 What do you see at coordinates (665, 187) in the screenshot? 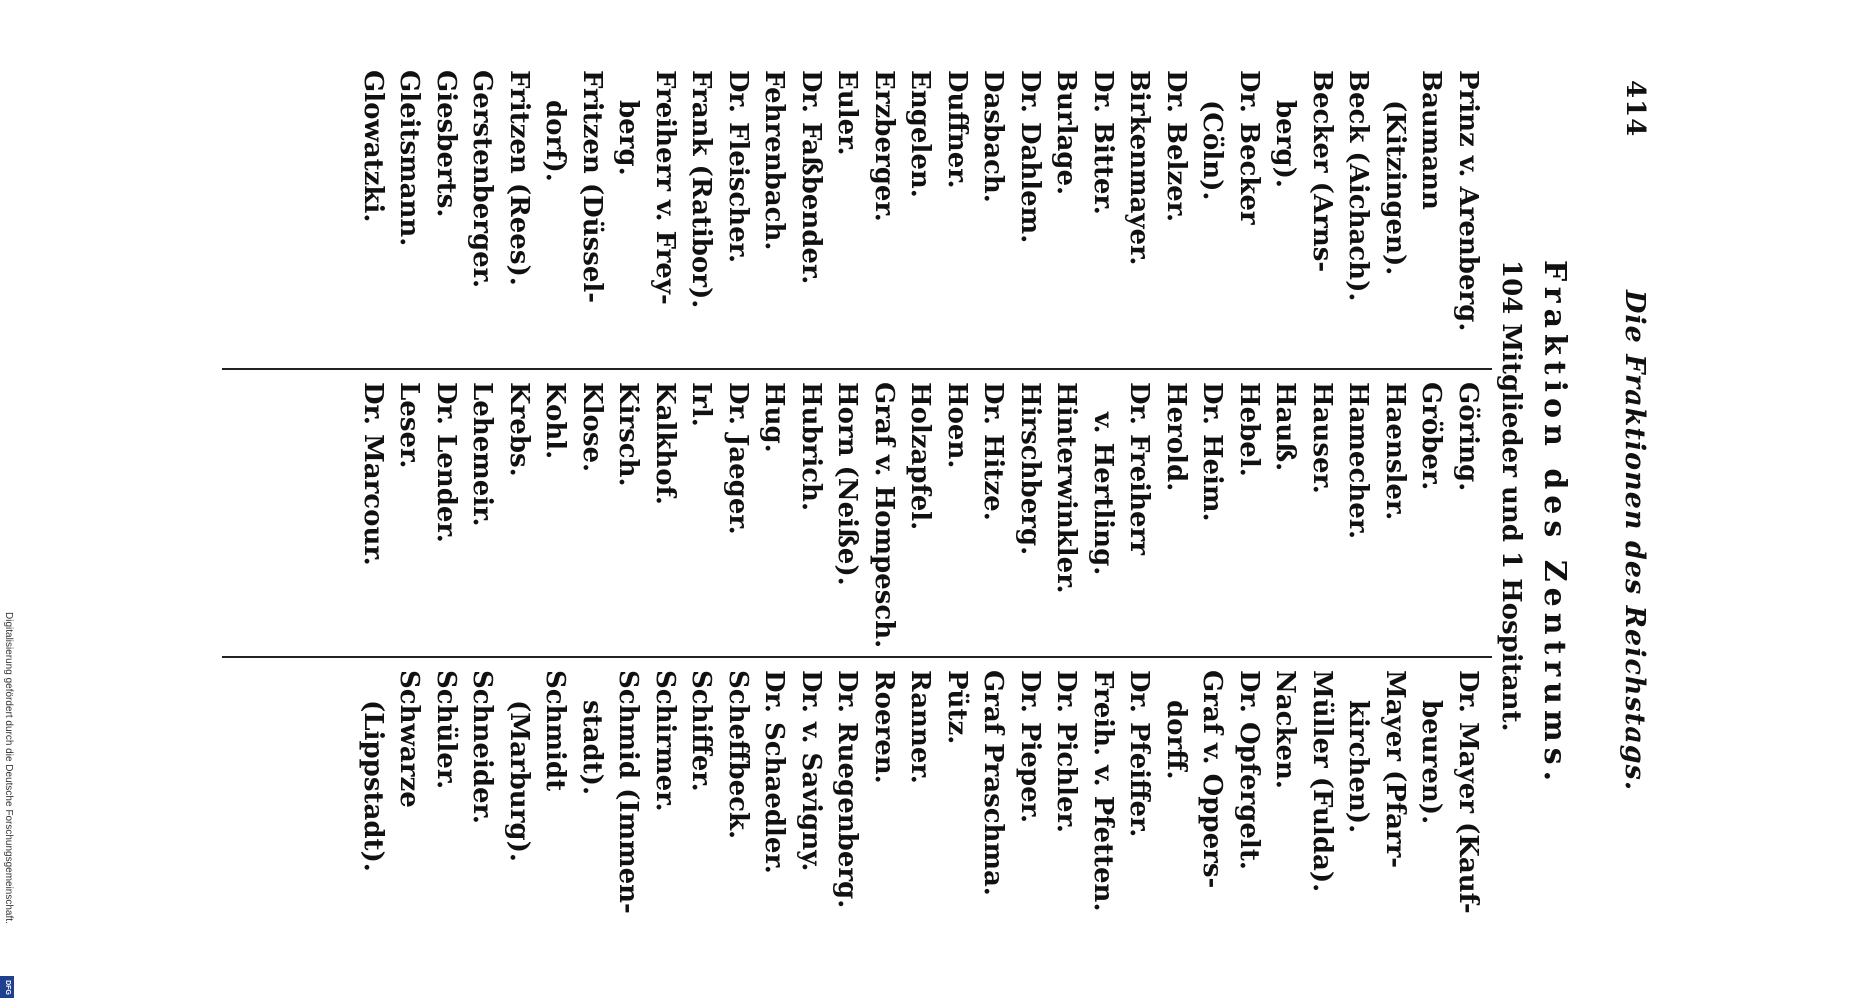
I see `member-entry: Freiherr v. Frey-` at bounding box center [665, 187].